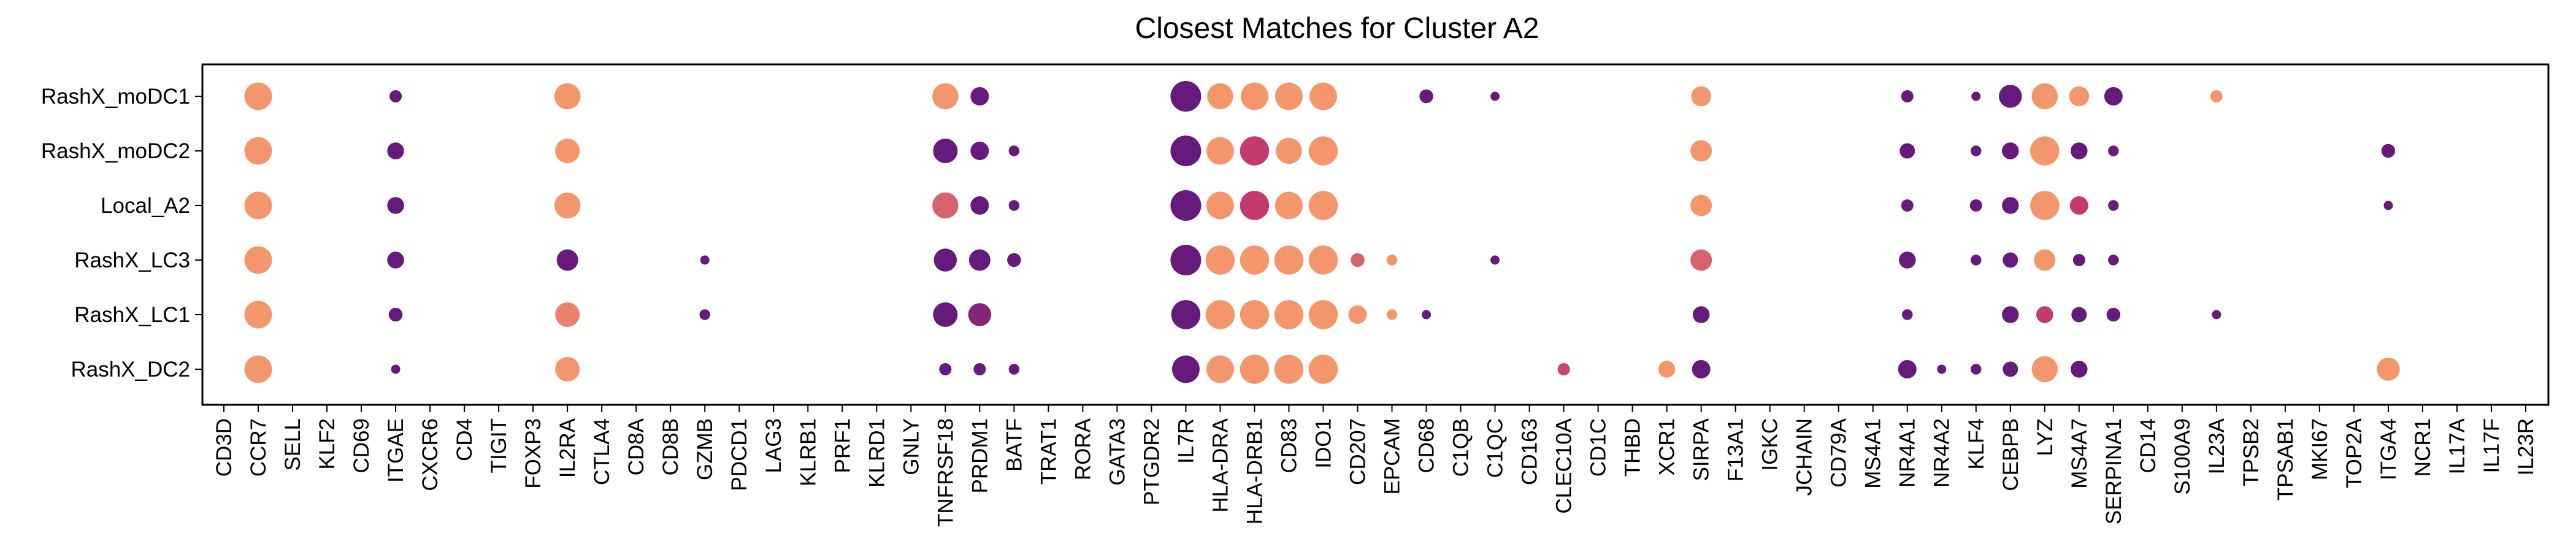  What do you see at coordinates (1873, 453) in the screenshot?
I see `x-tick-label: MS4A1` at bounding box center [1873, 453].